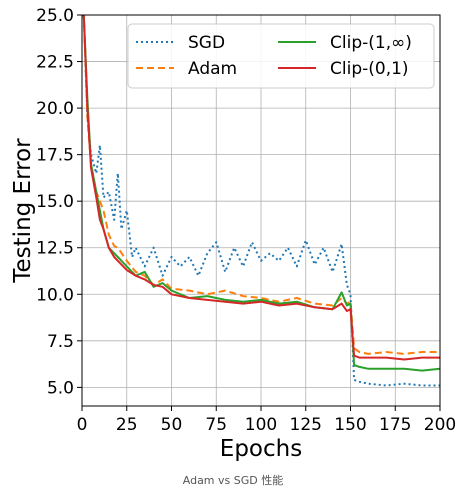 The width and height of the screenshot is (466, 492). I want to click on x-tick-label: 75, so click(216, 425).